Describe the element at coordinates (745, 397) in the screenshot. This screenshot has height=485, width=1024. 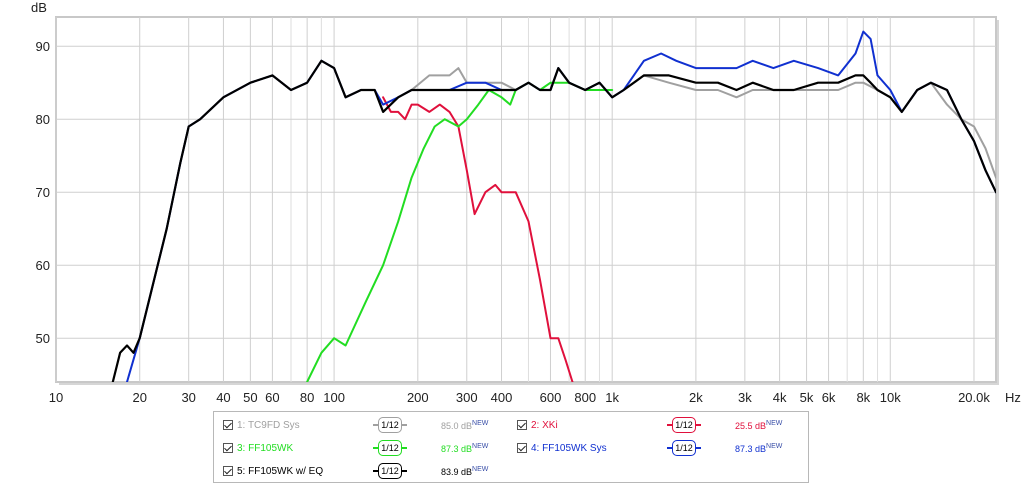
I see `x-tick-label: 3k` at that location.